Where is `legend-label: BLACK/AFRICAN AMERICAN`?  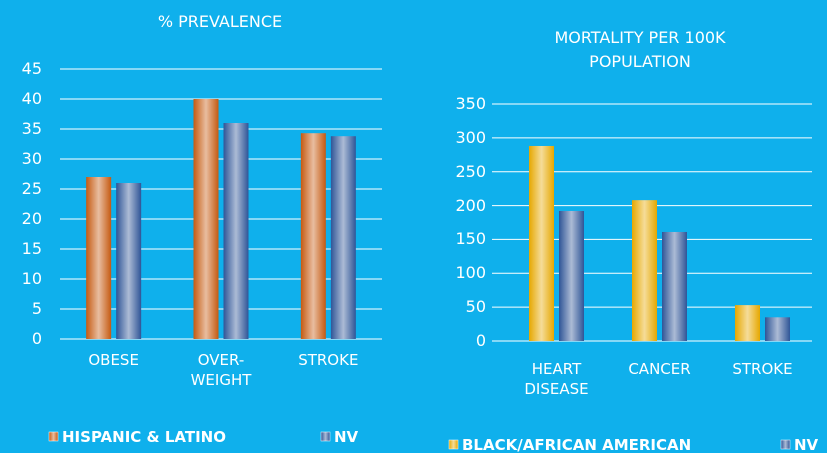
legend-label: BLACK/AFRICAN AMERICAN is located at coordinates (577, 444).